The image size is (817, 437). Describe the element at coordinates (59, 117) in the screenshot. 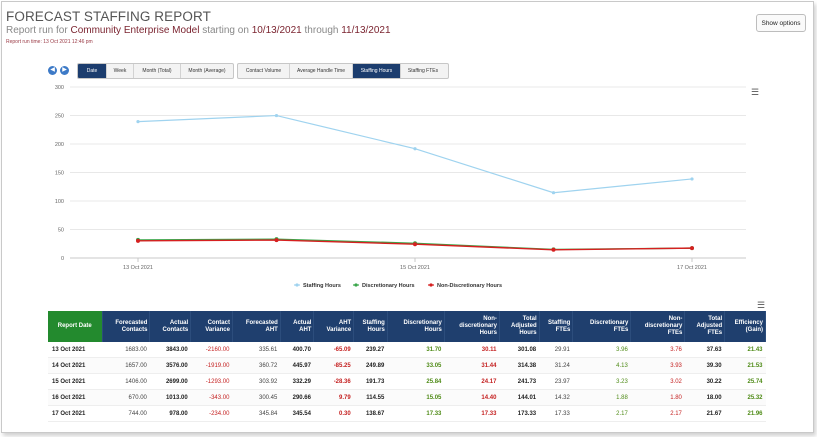

I see `y-tick-label: 250` at that location.